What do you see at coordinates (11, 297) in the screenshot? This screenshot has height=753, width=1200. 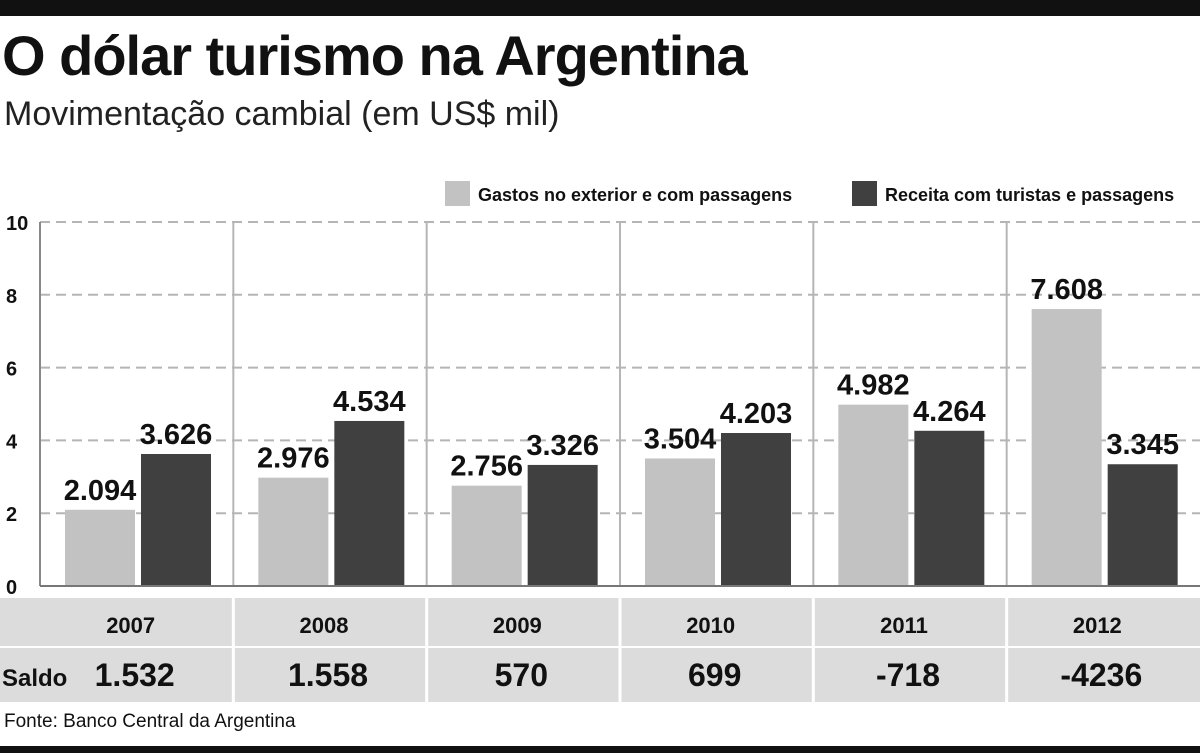 I see `y-tick-label: 8` at bounding box center [11, 297].